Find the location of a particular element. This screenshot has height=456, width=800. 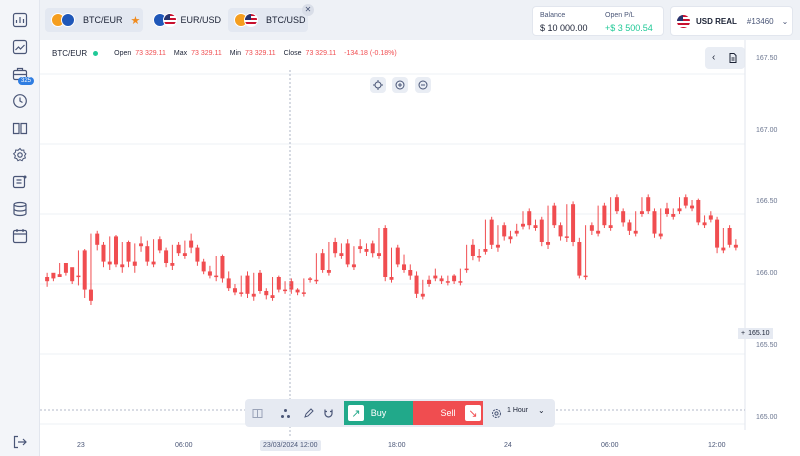

interval-value: 1 Hour is located at coordinates (518, 410).